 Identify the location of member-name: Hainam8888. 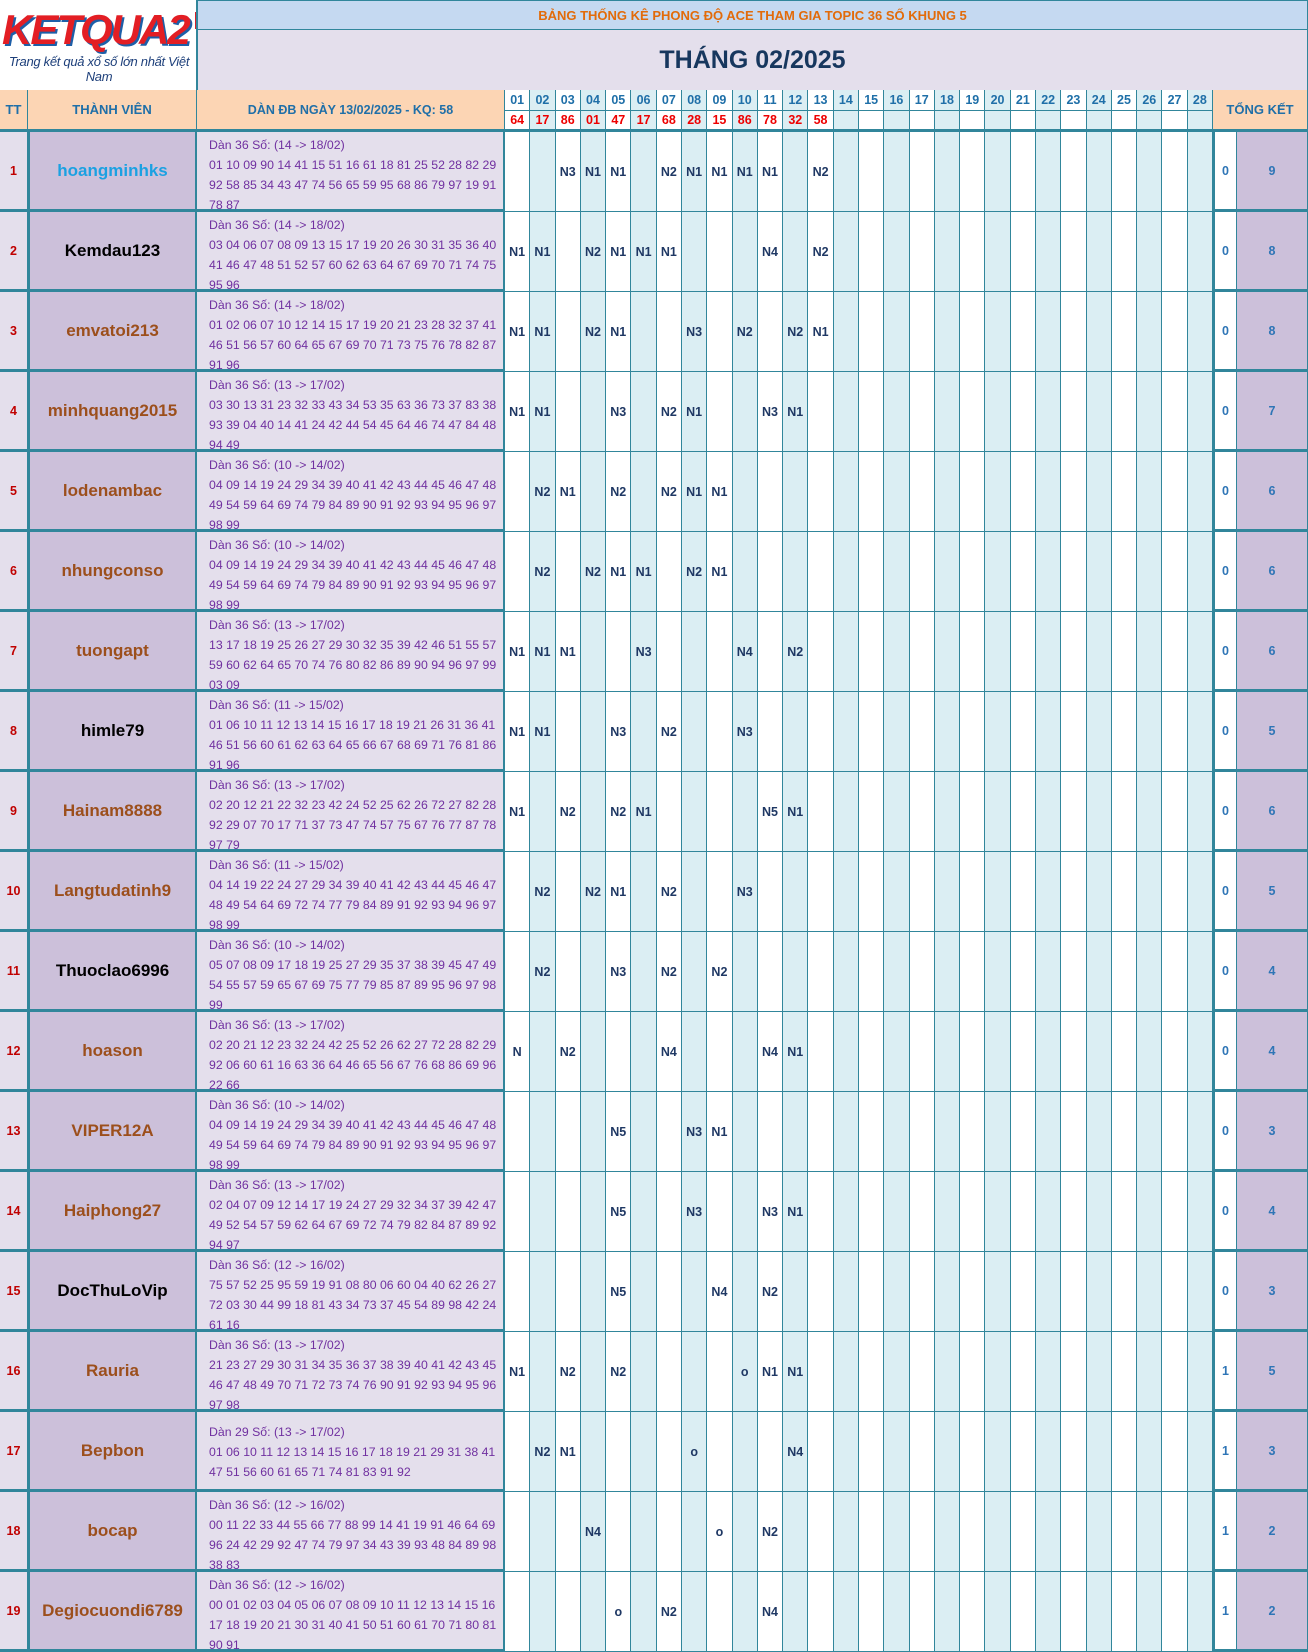
(112, 812).